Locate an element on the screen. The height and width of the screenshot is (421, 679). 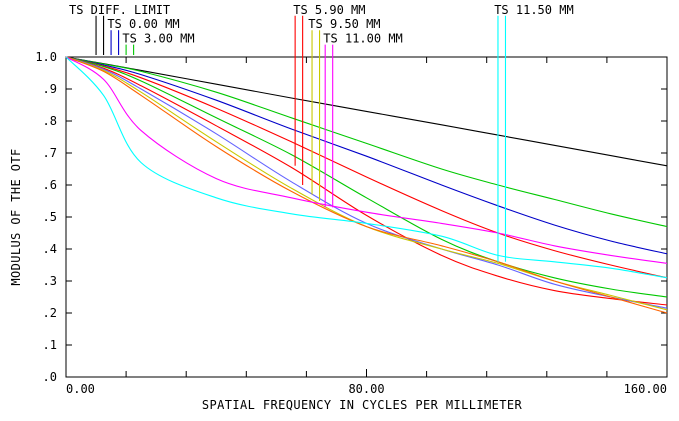
y-tick-label: .4 is located at coordinates (50, 249).